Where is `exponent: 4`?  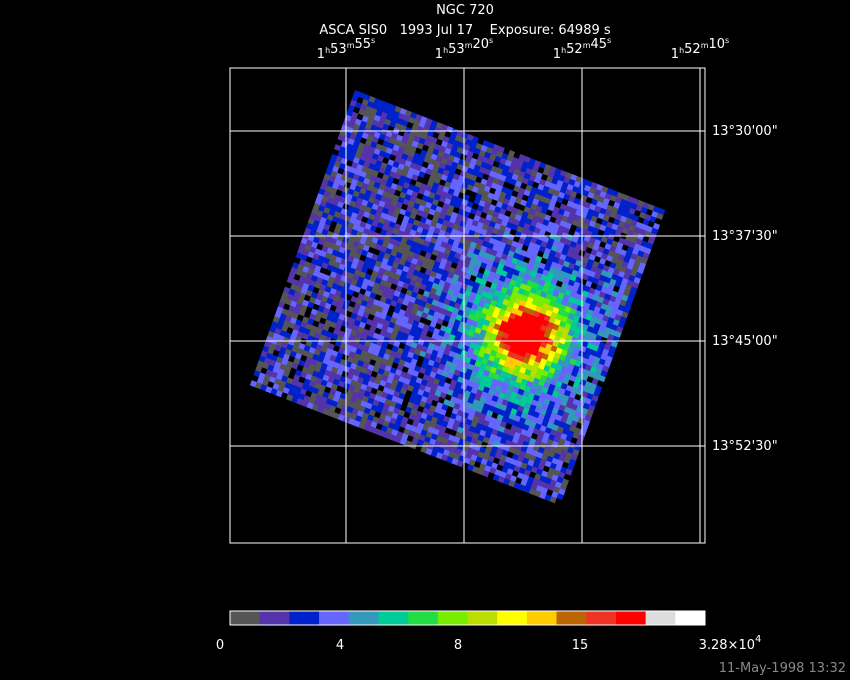
exponent: 4 is located at coordinates (758, 639).